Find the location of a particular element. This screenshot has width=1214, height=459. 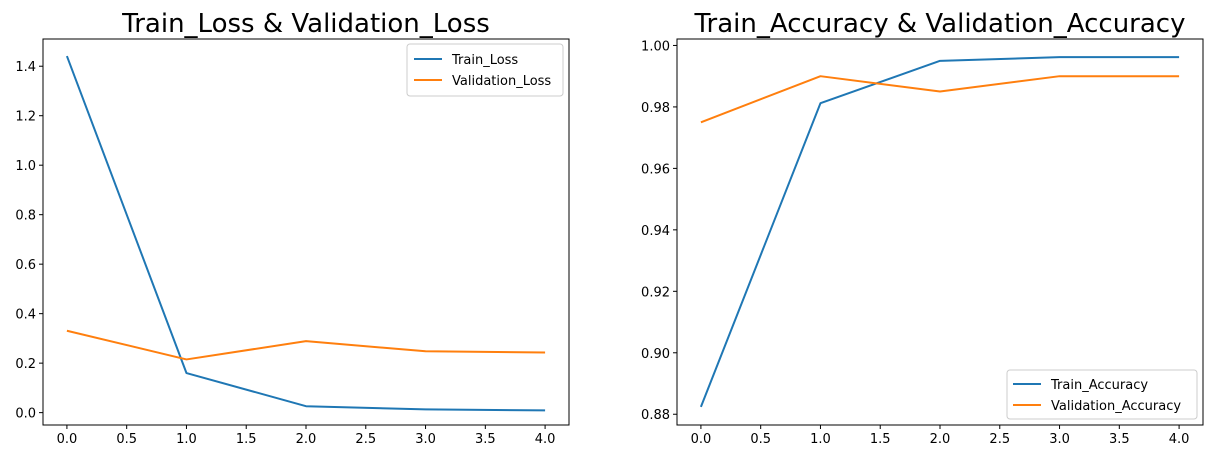

legend: Train_Loss Validation_Loss is located at coordinates (485, 70).